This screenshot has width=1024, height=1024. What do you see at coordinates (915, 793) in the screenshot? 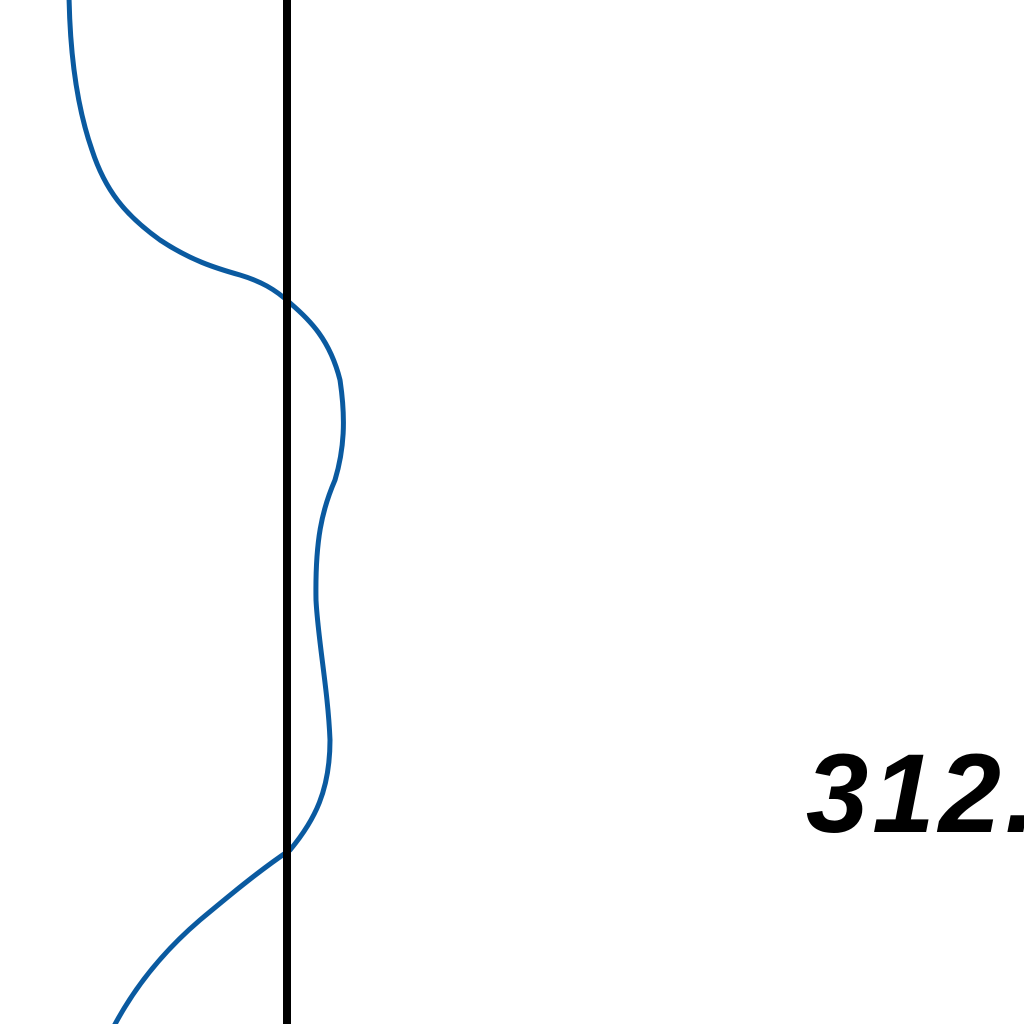
I see `map-label: 312.5` at bounding box center [915, 793].